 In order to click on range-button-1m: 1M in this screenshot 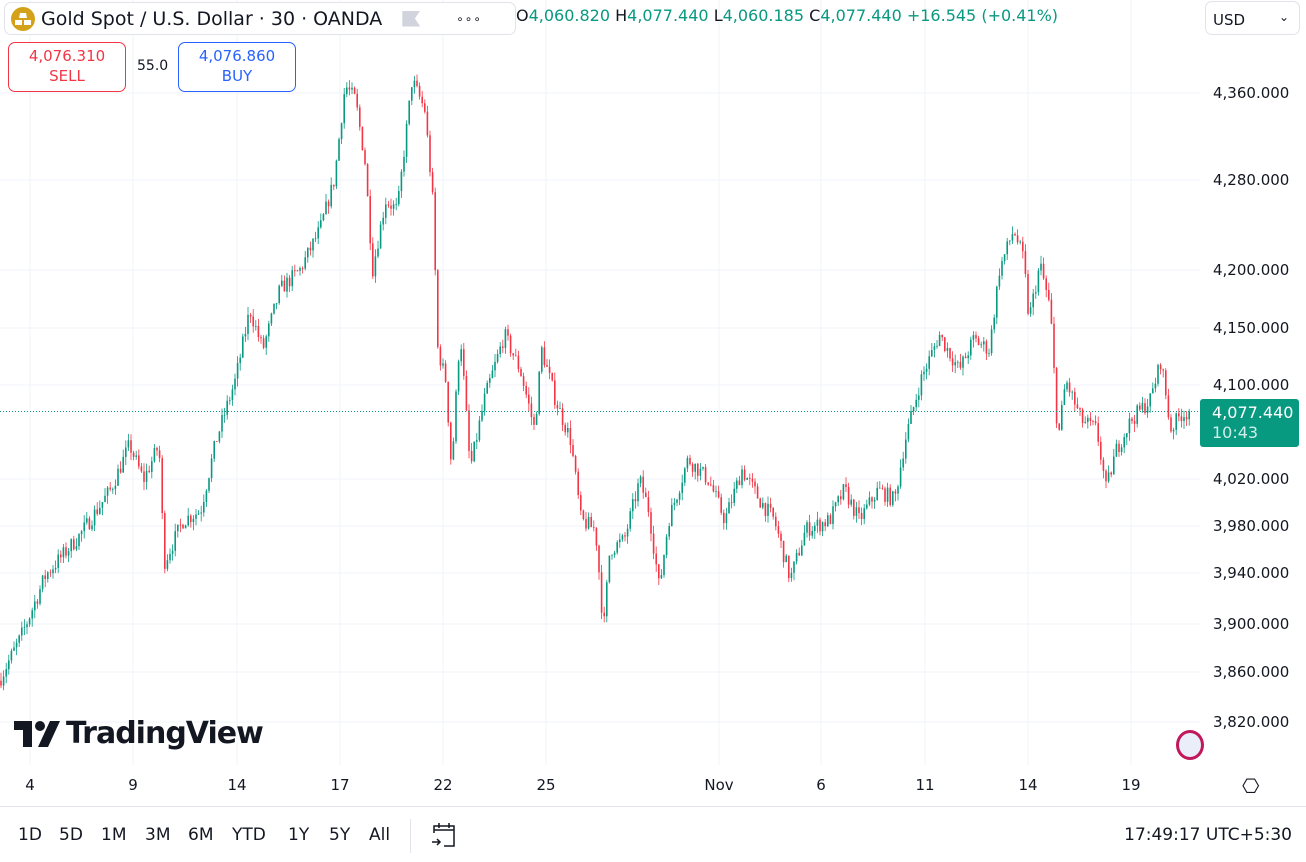, I will do `click(114, 835)`.